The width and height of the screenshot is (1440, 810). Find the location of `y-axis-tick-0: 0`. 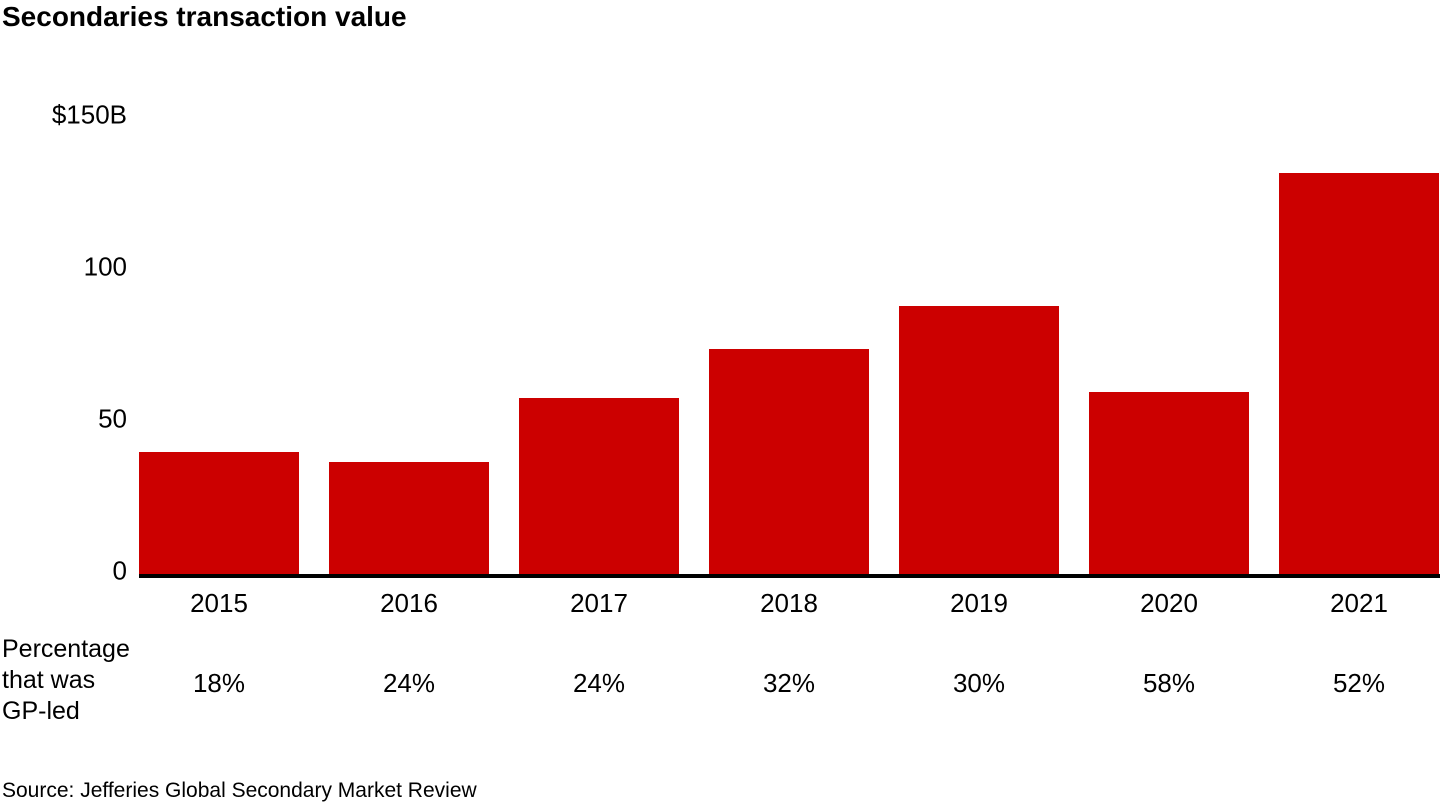

y-axis-tick-0: 0 is located at coordinates (119, 570).